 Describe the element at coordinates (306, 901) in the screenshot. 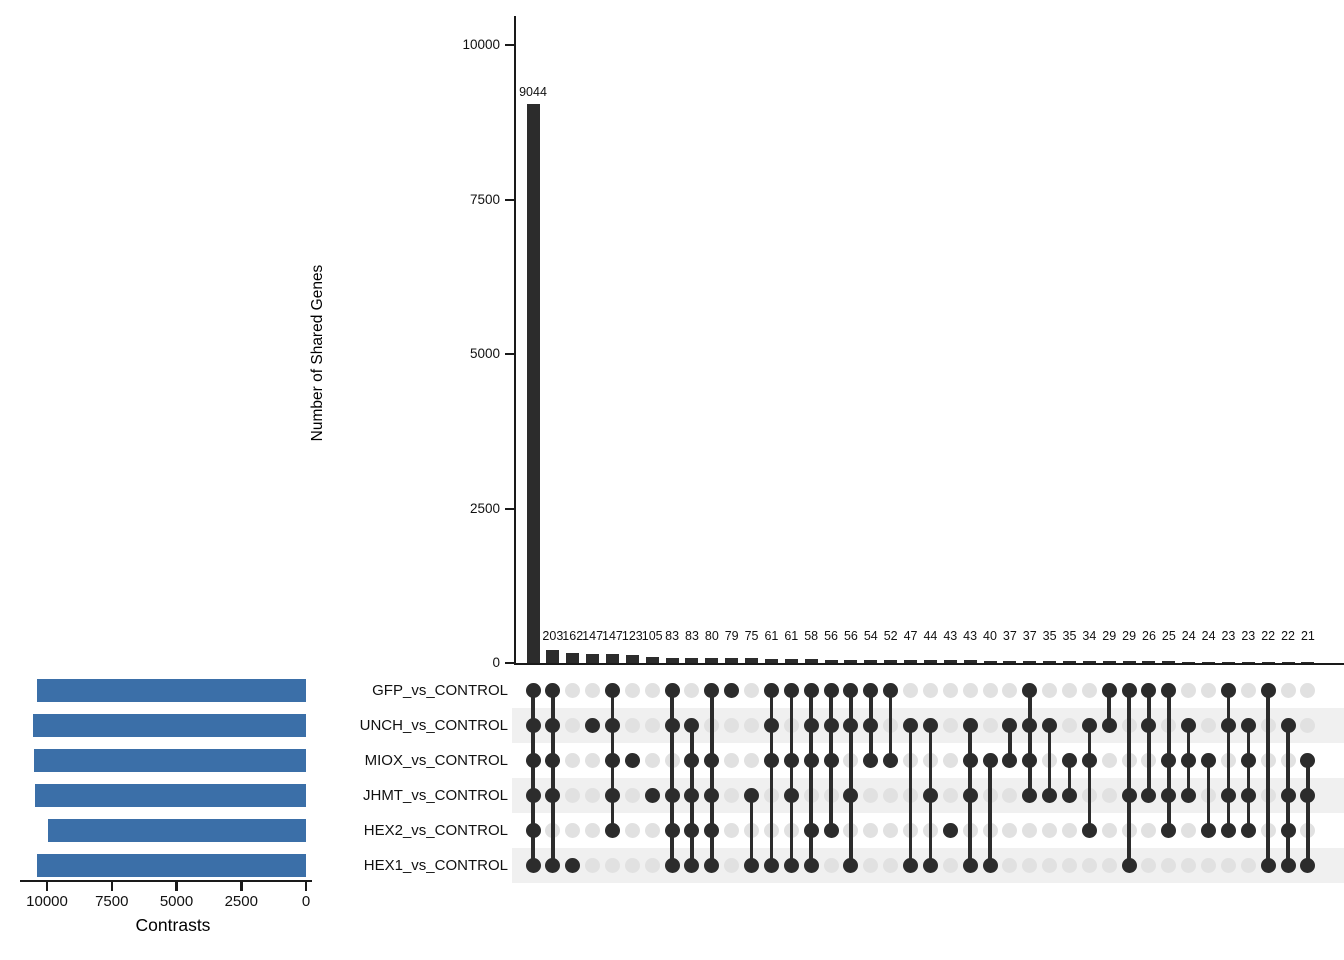

I see `set-size-tick-label: 0` at that location.